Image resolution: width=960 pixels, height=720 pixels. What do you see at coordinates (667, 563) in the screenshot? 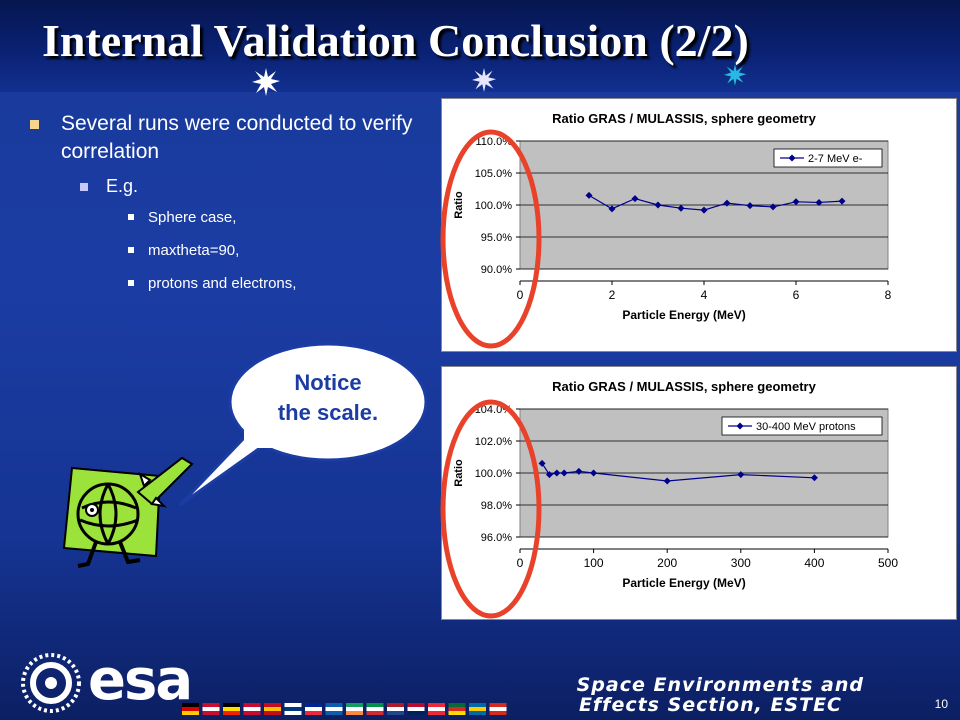
I see `x-tick-label: 200` at bounding box center [667, 563].